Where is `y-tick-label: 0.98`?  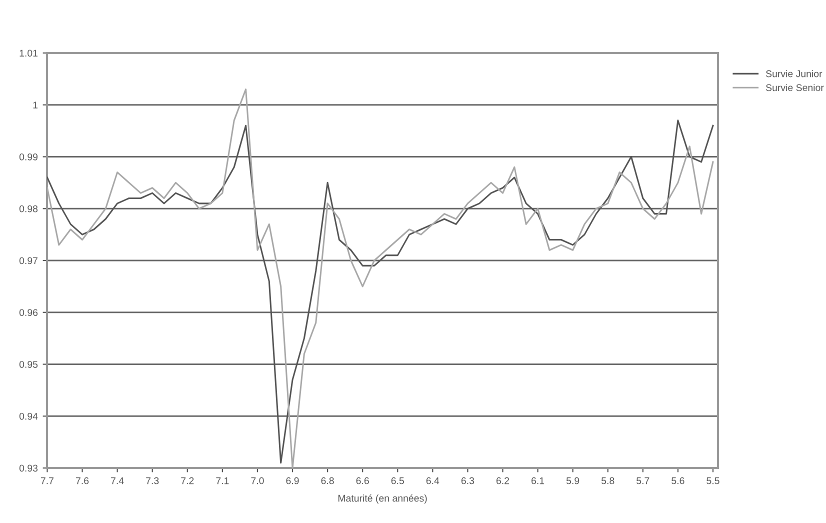 y-tick-label: 0.98 is located at coordinates (28, 208).